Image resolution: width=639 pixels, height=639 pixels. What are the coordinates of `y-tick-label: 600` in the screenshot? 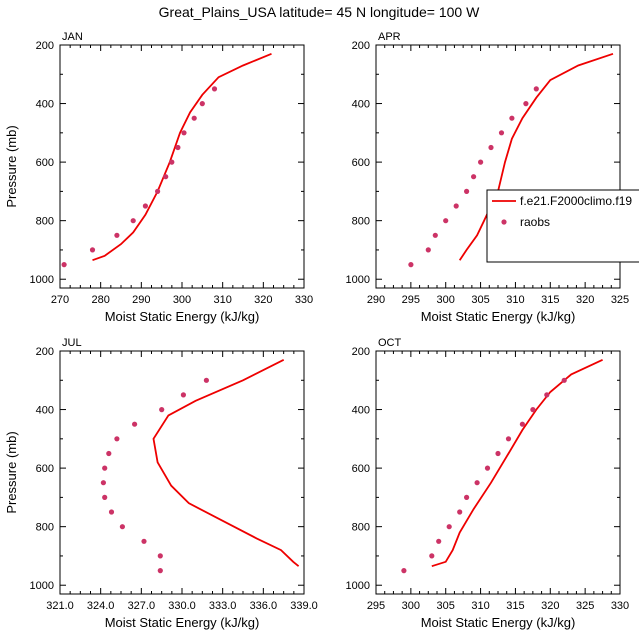 It's located at (45, 469).